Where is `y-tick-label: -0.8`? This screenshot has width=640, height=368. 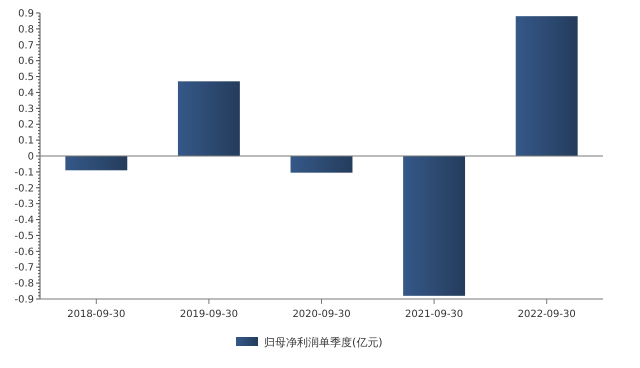 y-tick-label: -0.8 is located at coordinates (24, 284).